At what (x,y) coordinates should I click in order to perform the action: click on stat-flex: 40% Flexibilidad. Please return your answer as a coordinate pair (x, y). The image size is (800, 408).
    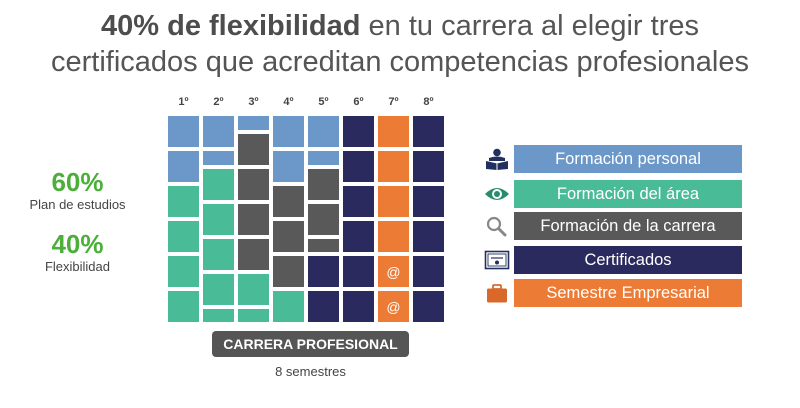
    Looking at the image, I should click on (77, 252).